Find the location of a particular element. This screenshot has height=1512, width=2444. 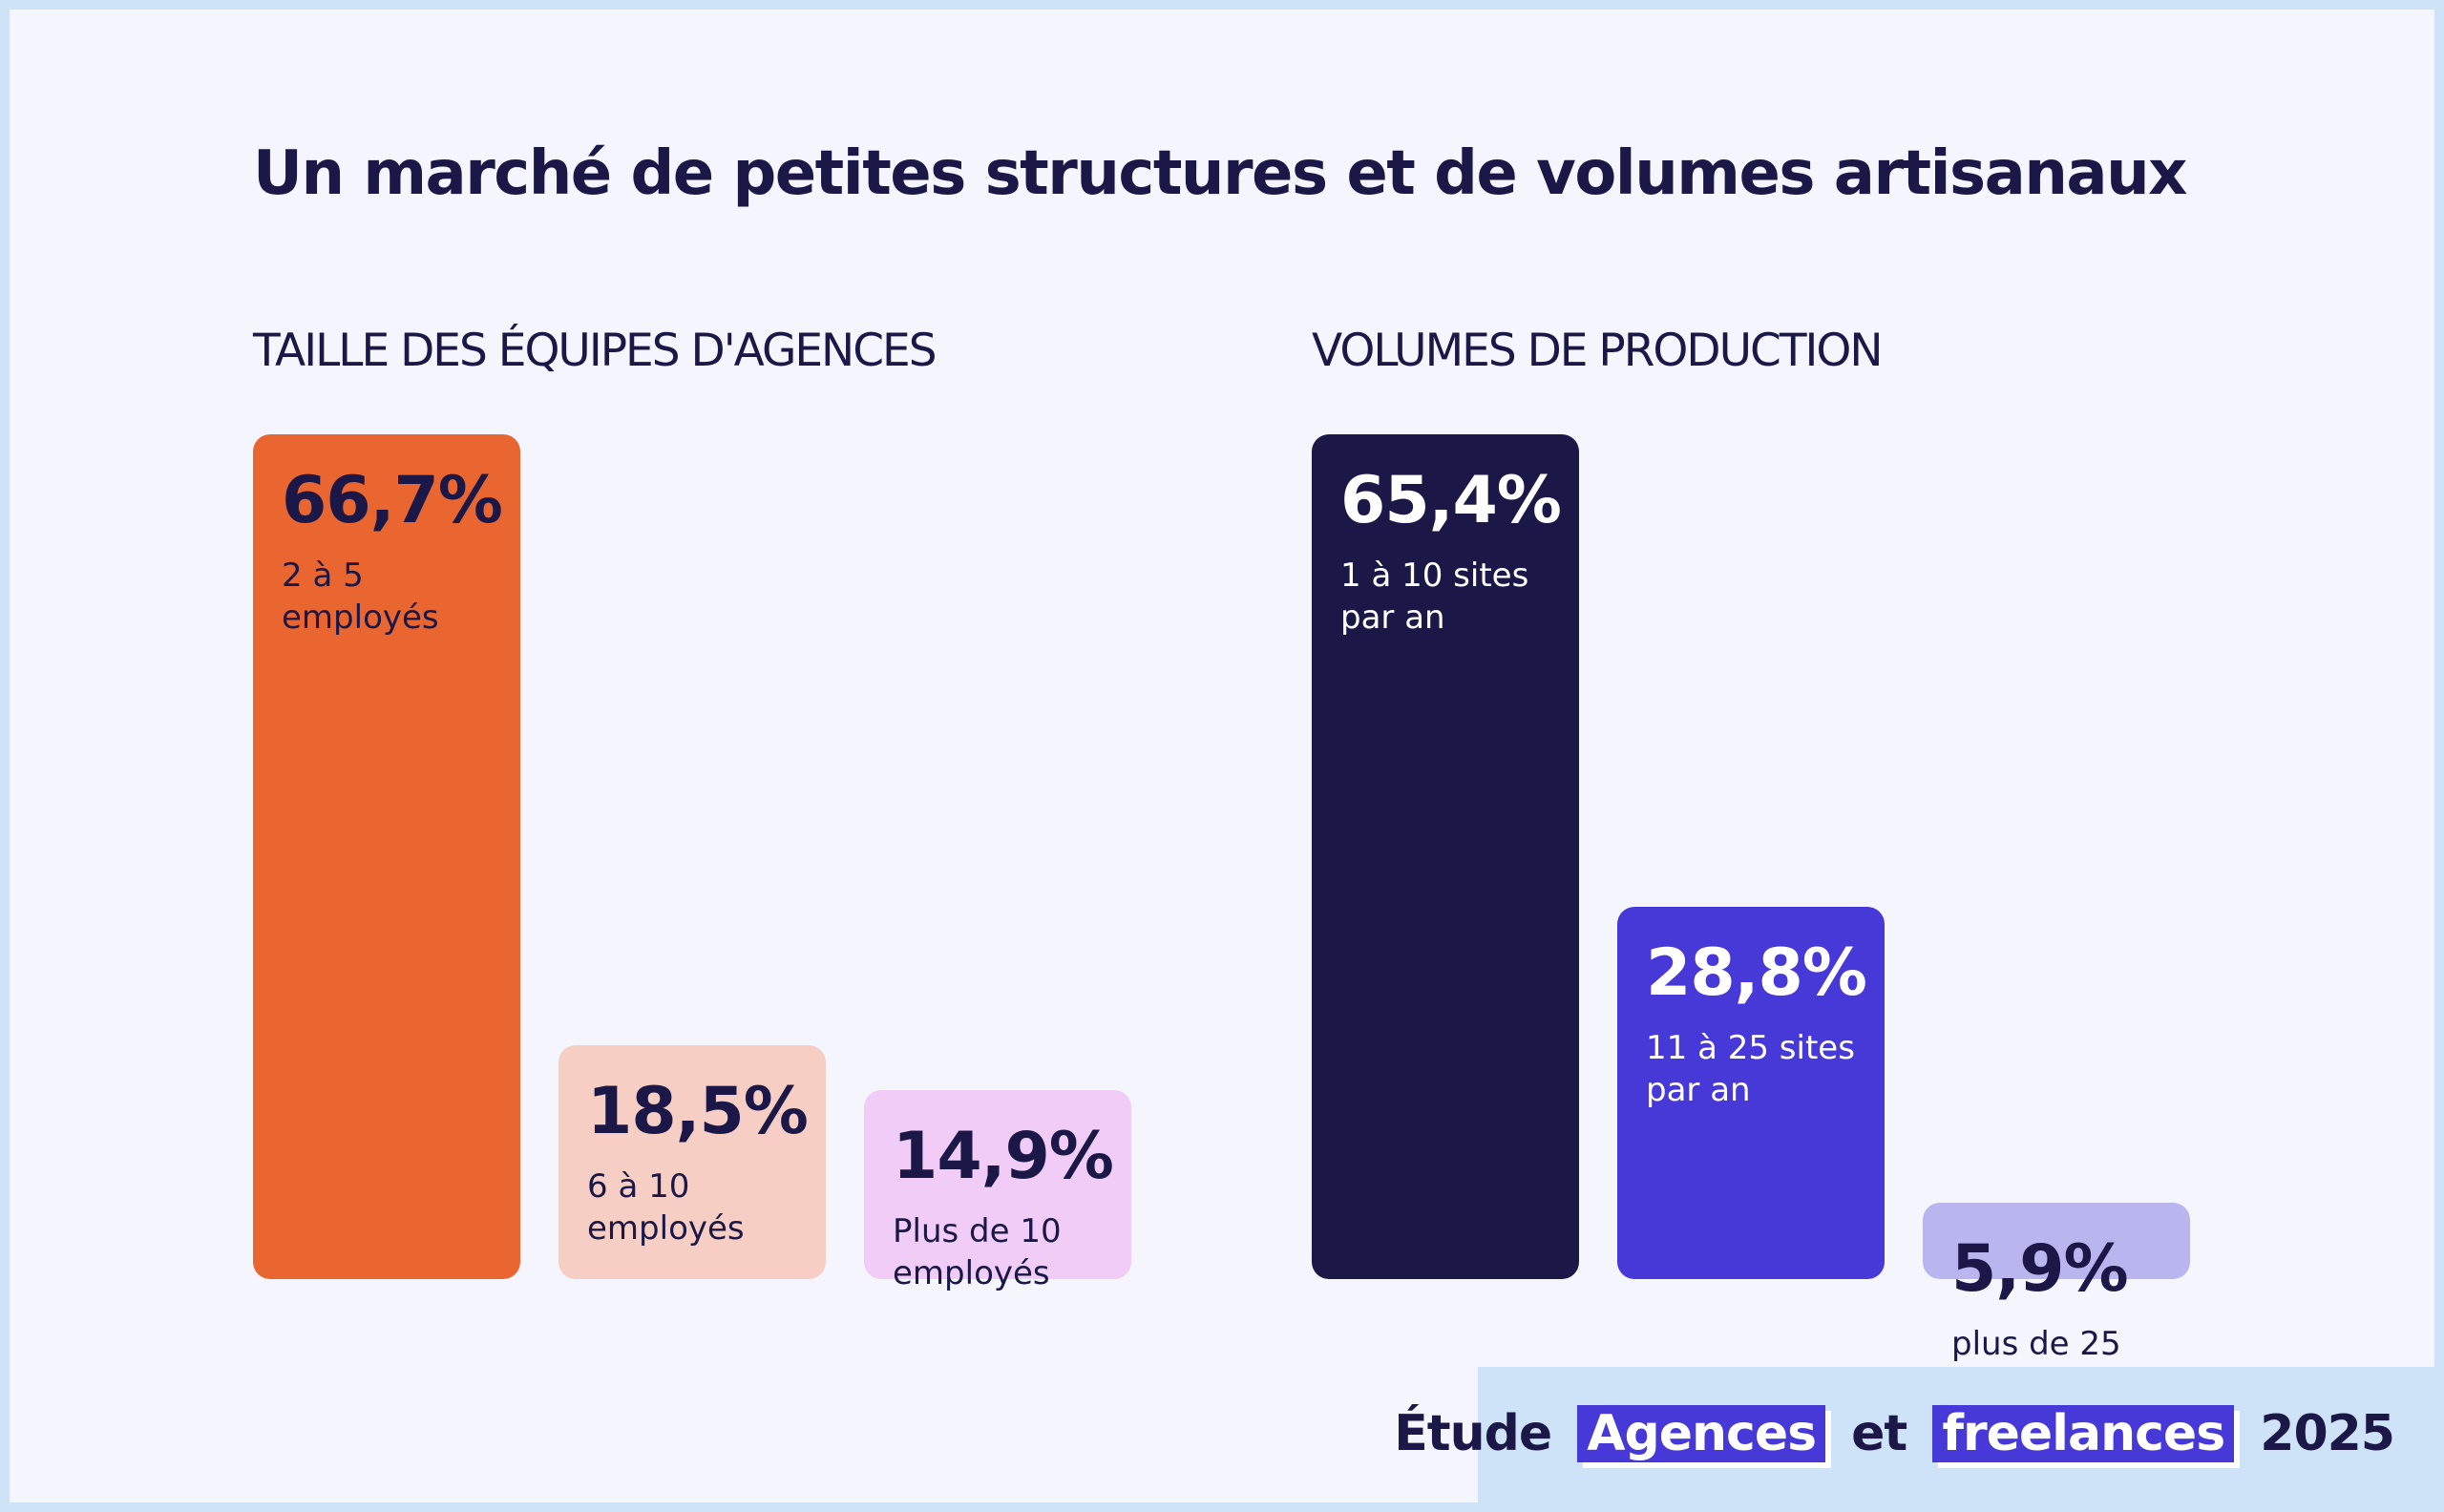

chart-title-production-volume: VOLUMES DE PRODUCTION is located at coordinates (1598, 351).